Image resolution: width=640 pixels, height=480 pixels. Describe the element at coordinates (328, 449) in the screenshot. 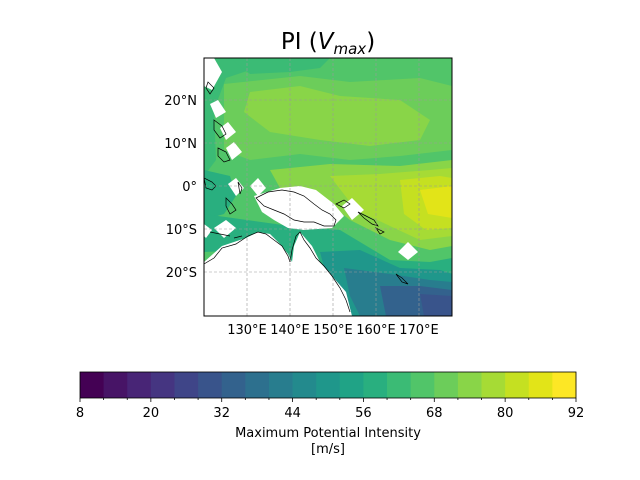

I see `colorbar-units: [m/s]` at that location.